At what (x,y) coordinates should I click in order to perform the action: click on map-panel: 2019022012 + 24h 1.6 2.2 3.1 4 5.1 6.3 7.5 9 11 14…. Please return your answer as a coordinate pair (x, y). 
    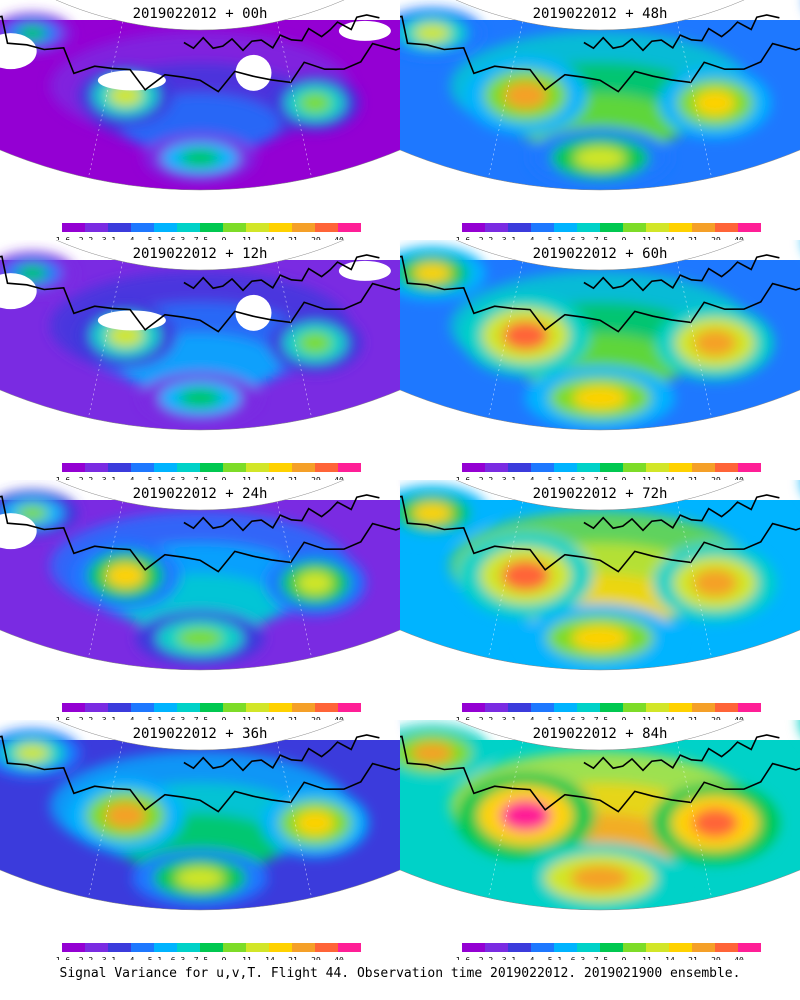
    Looking at the image, I should click on (200, 600).